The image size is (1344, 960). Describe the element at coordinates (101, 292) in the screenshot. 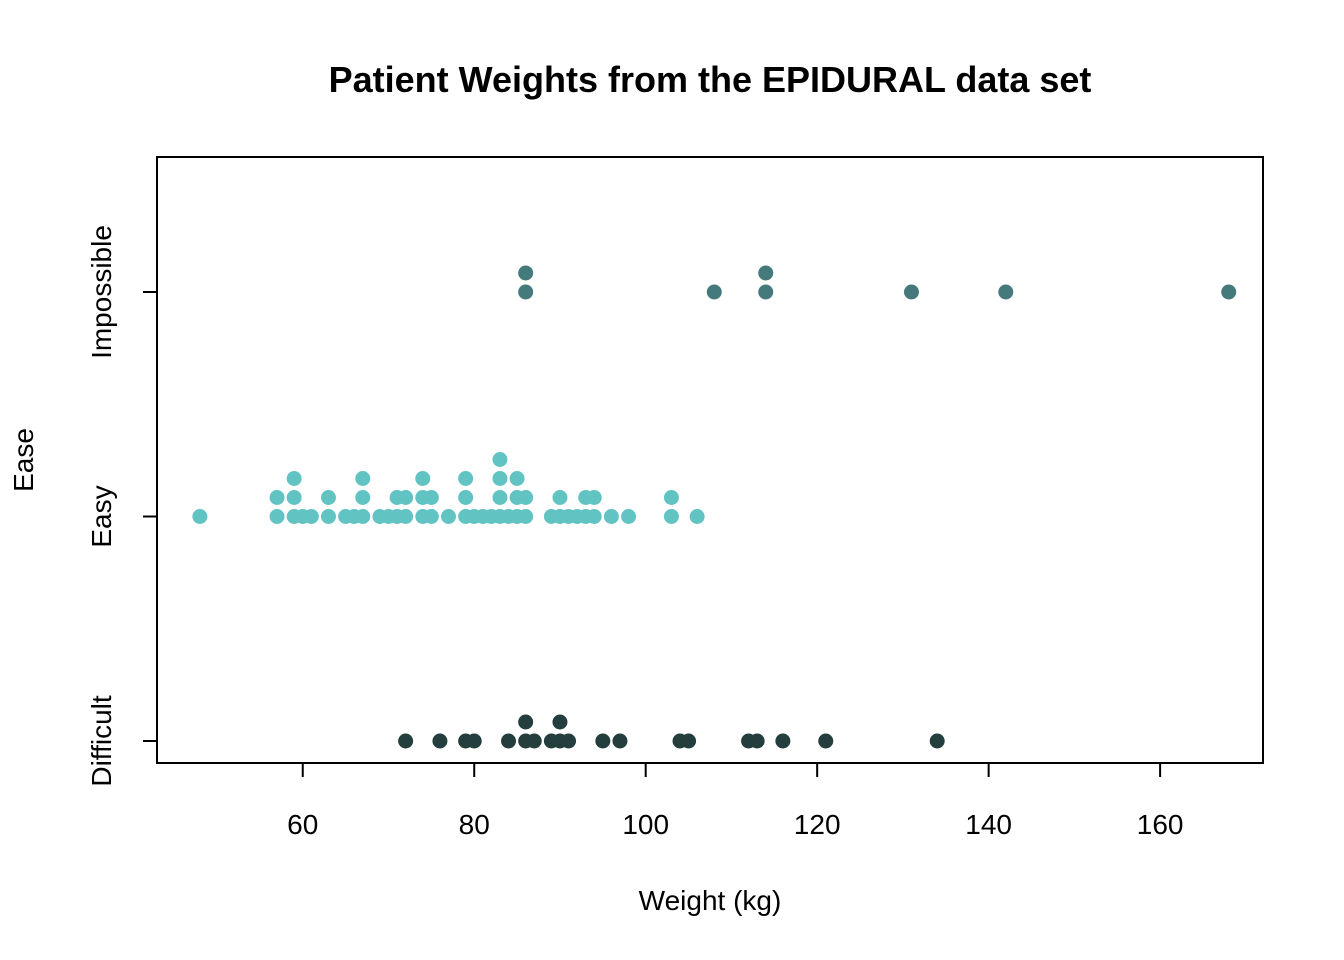

I see `y-tick-label: Impossible` at that location.